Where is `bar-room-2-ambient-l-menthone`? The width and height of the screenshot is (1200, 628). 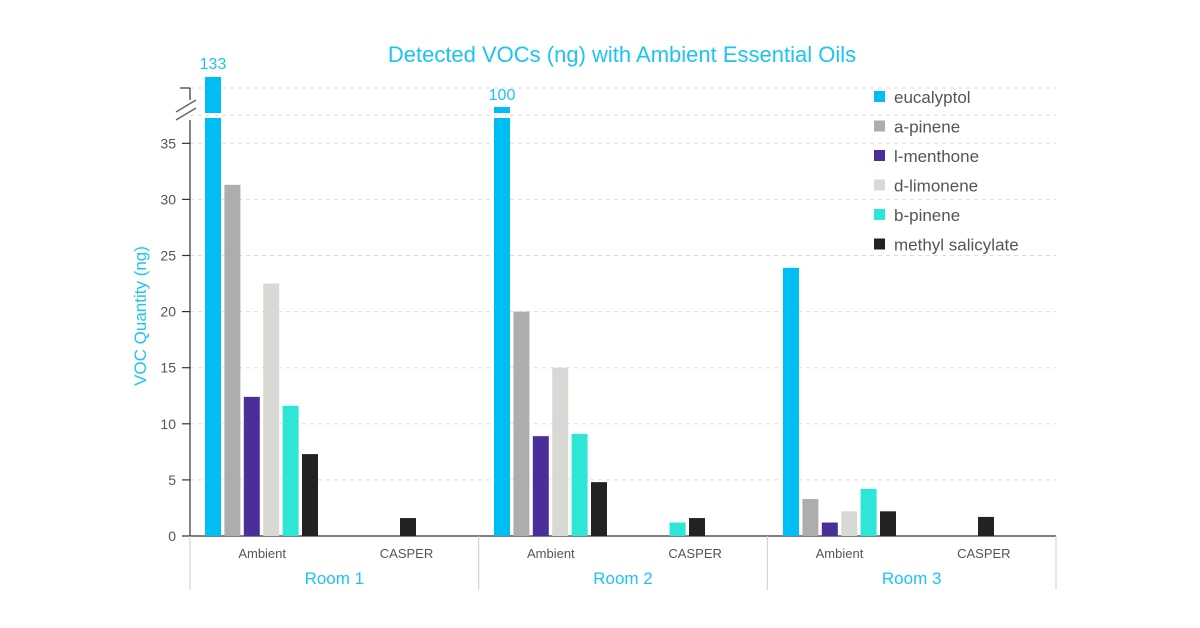 bar-room-2-ambient-l-menthone is located at coordinates (540, 486).